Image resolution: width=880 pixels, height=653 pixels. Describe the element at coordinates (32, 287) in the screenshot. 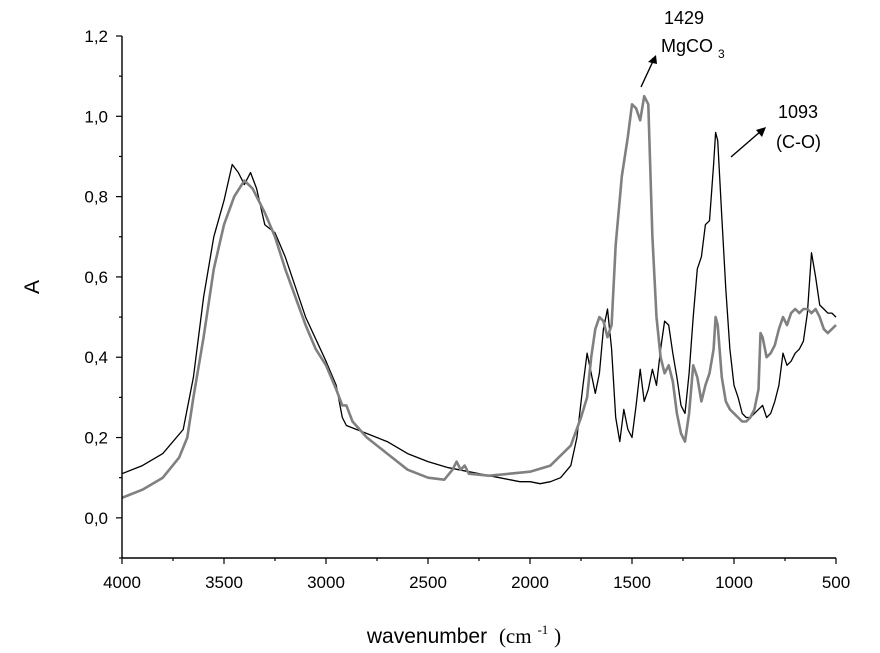

I see `y-axis-title: A` at that location.